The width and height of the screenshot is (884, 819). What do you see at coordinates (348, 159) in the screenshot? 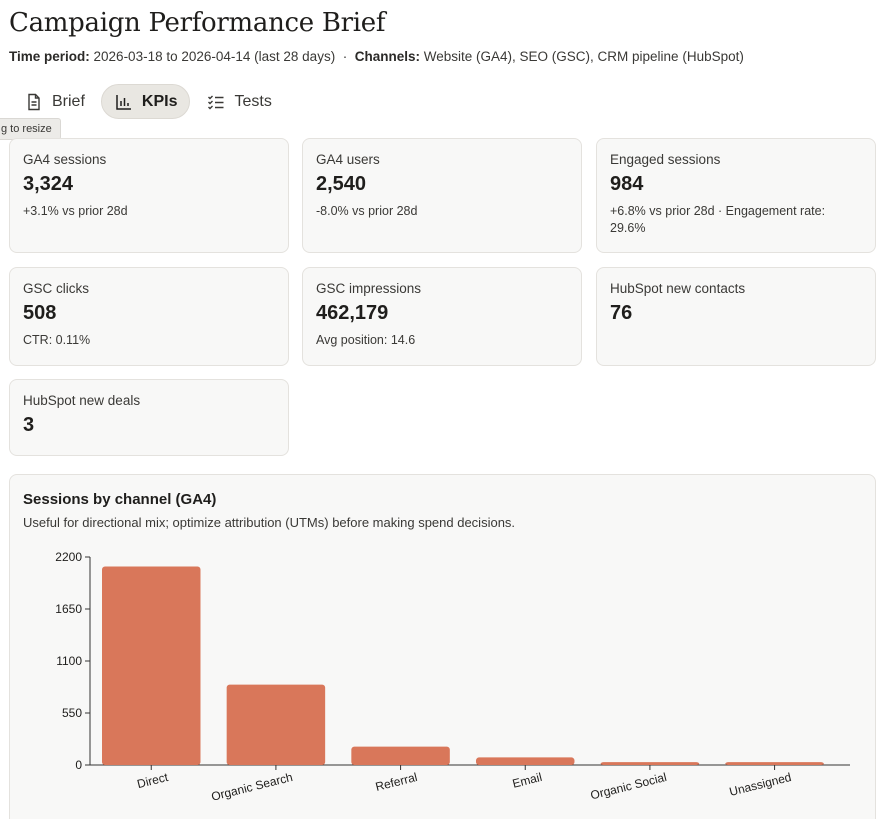
I see `kpi-label: GA4 users` at bounding box center [348, 159].